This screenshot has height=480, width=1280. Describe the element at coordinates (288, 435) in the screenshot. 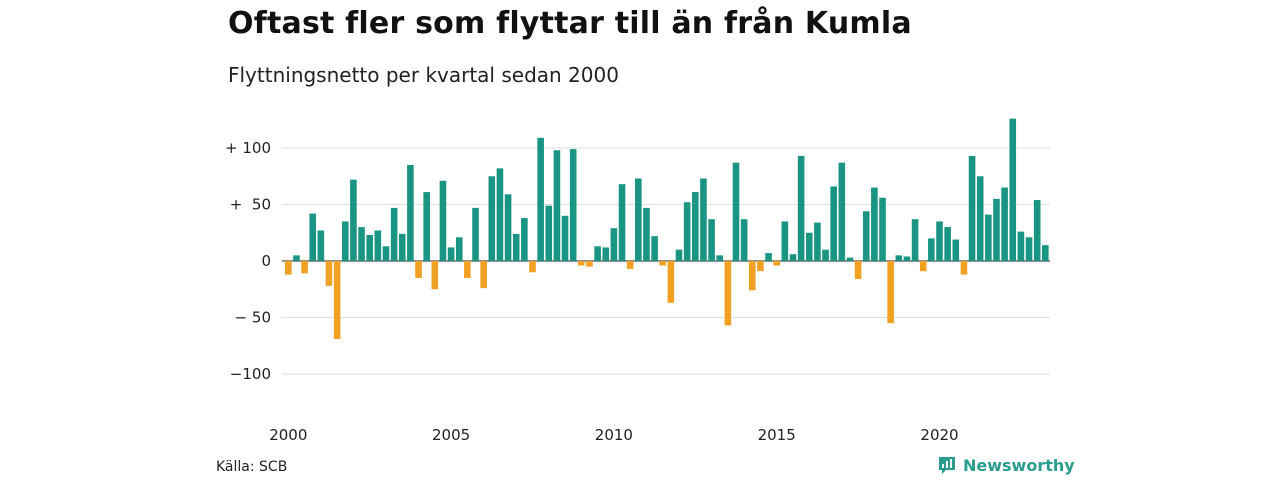

I see `x-tick-label: 2000` at that location.